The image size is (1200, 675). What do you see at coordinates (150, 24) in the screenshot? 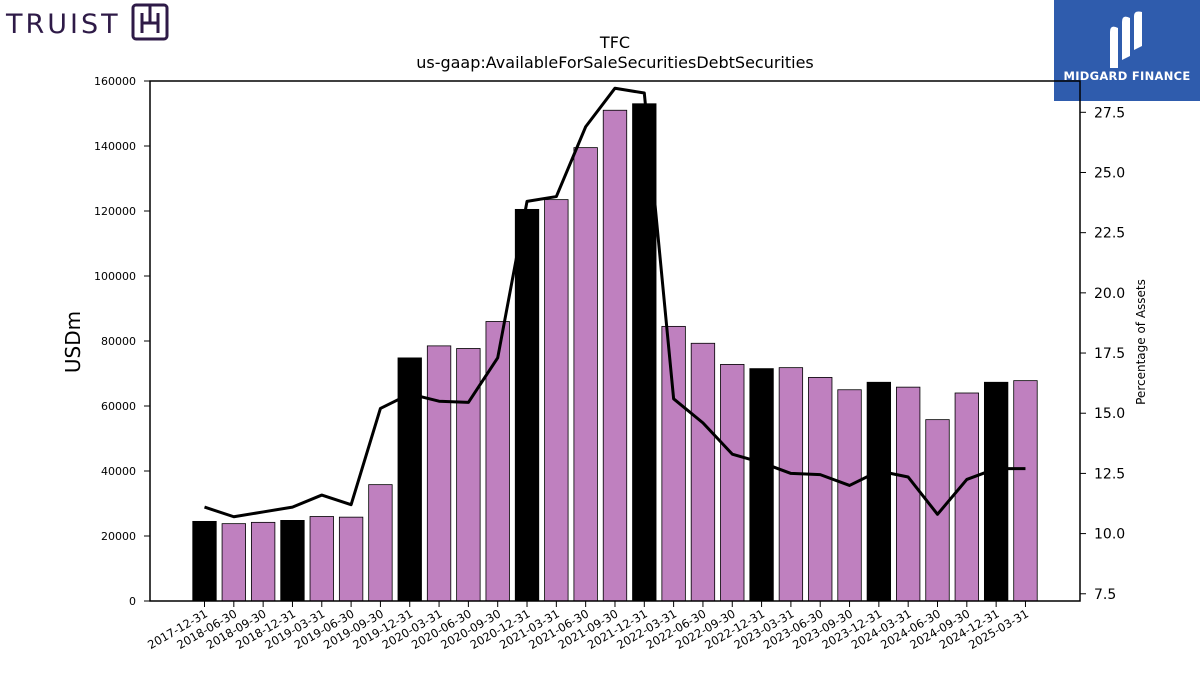
I see `truist-mark-icon` at bounding box center [150, 24].